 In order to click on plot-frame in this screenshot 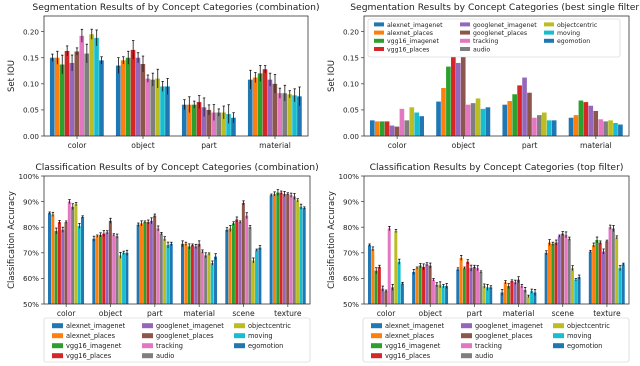, I will do `click(496, 240)`.